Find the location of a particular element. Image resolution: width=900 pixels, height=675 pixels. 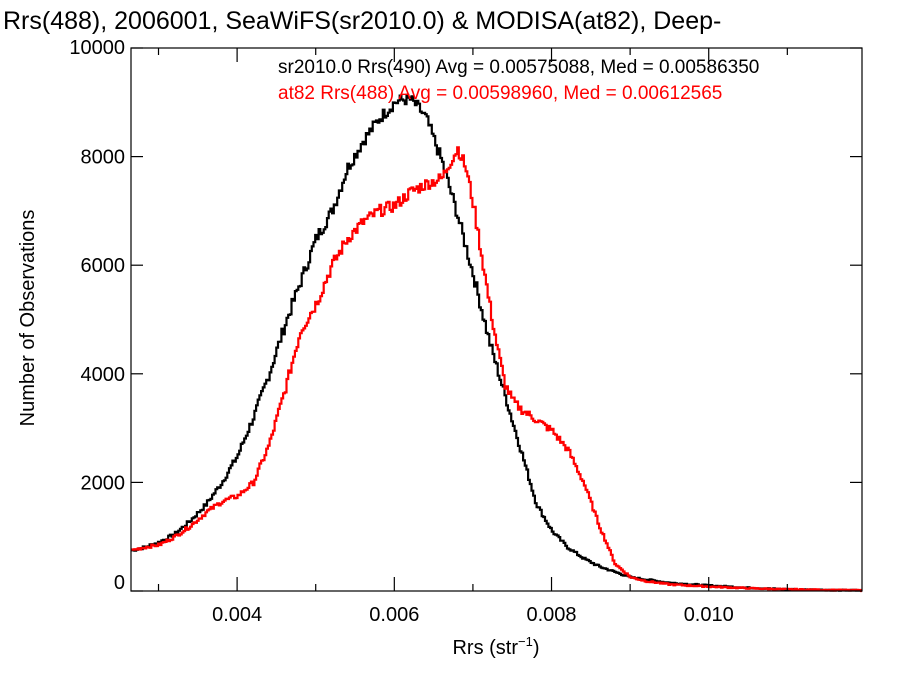

y-tick-label: 2000 is located at coordinates (103, 483).